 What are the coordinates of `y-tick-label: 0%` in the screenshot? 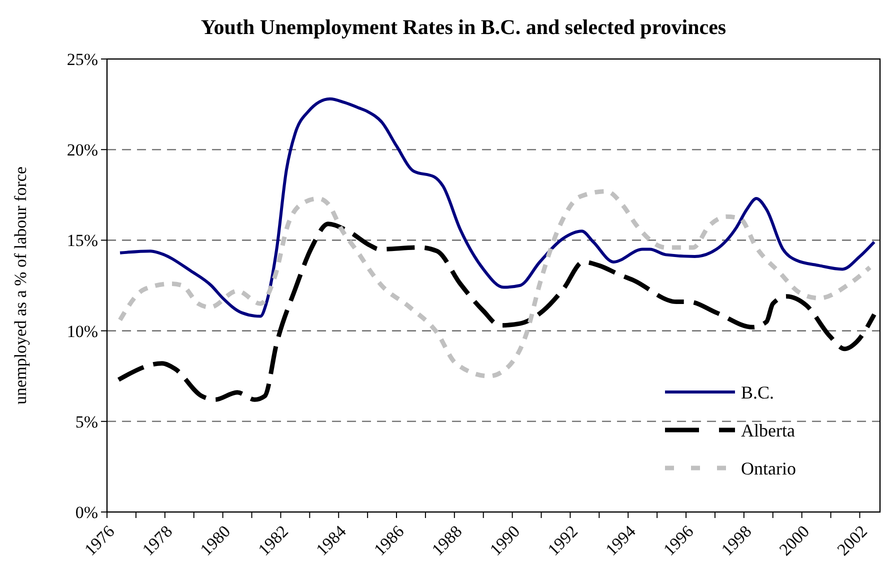 It's located at (86, 512).